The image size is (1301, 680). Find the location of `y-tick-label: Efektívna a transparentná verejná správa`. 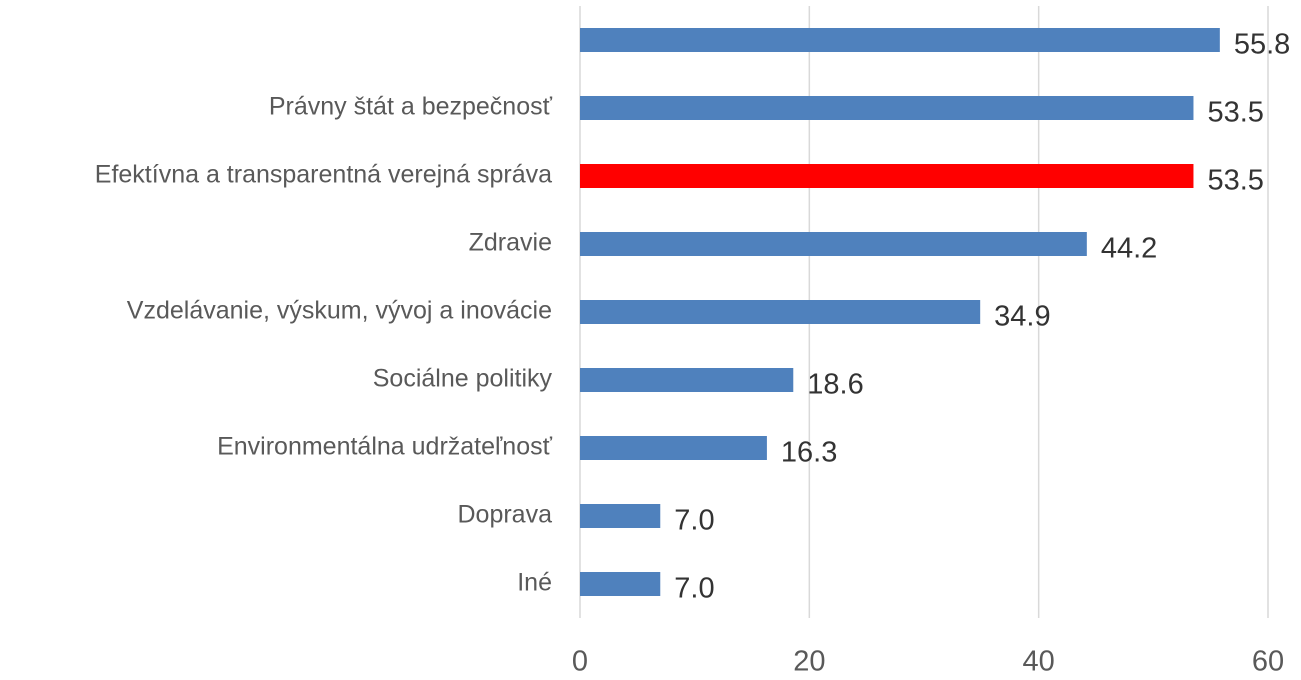

y-tick-label: Efektívna a transparentná verejná správa is located at coordinates (323, 175).